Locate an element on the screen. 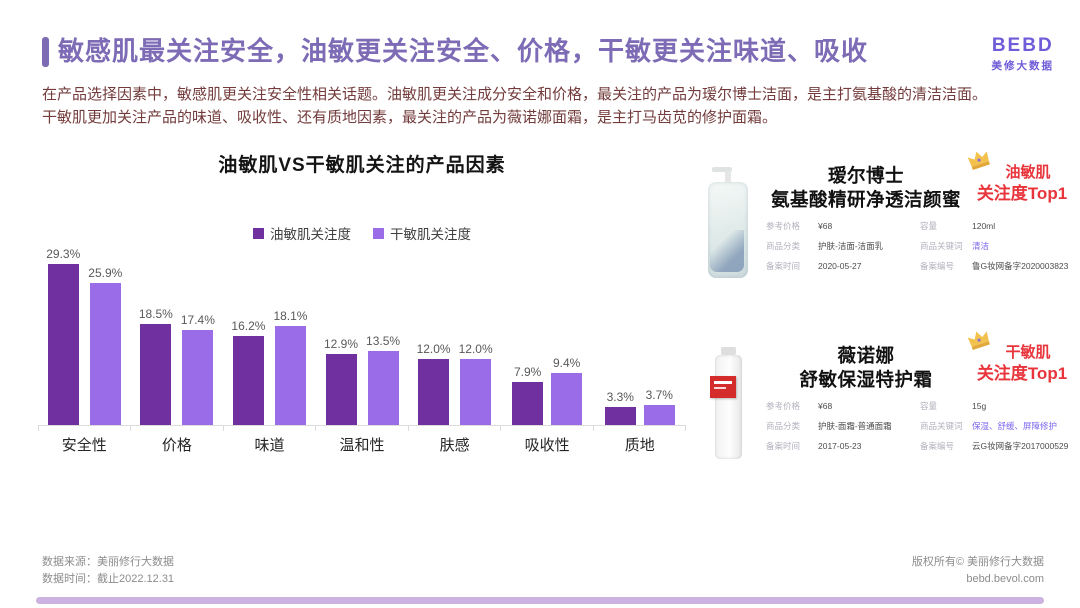  bar-group: 12.9% 13.5% is located at coordinates (362, 379).